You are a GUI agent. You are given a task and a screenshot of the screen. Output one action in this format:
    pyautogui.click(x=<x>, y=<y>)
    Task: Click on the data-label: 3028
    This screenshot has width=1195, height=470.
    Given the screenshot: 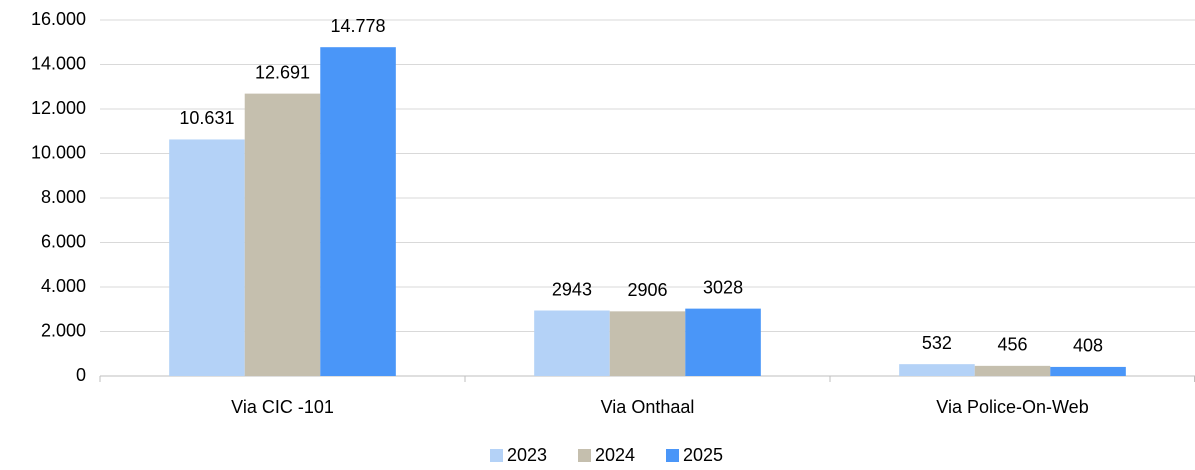 What is the action you would take?
    pyautogui.click(x=723, y=287)
    